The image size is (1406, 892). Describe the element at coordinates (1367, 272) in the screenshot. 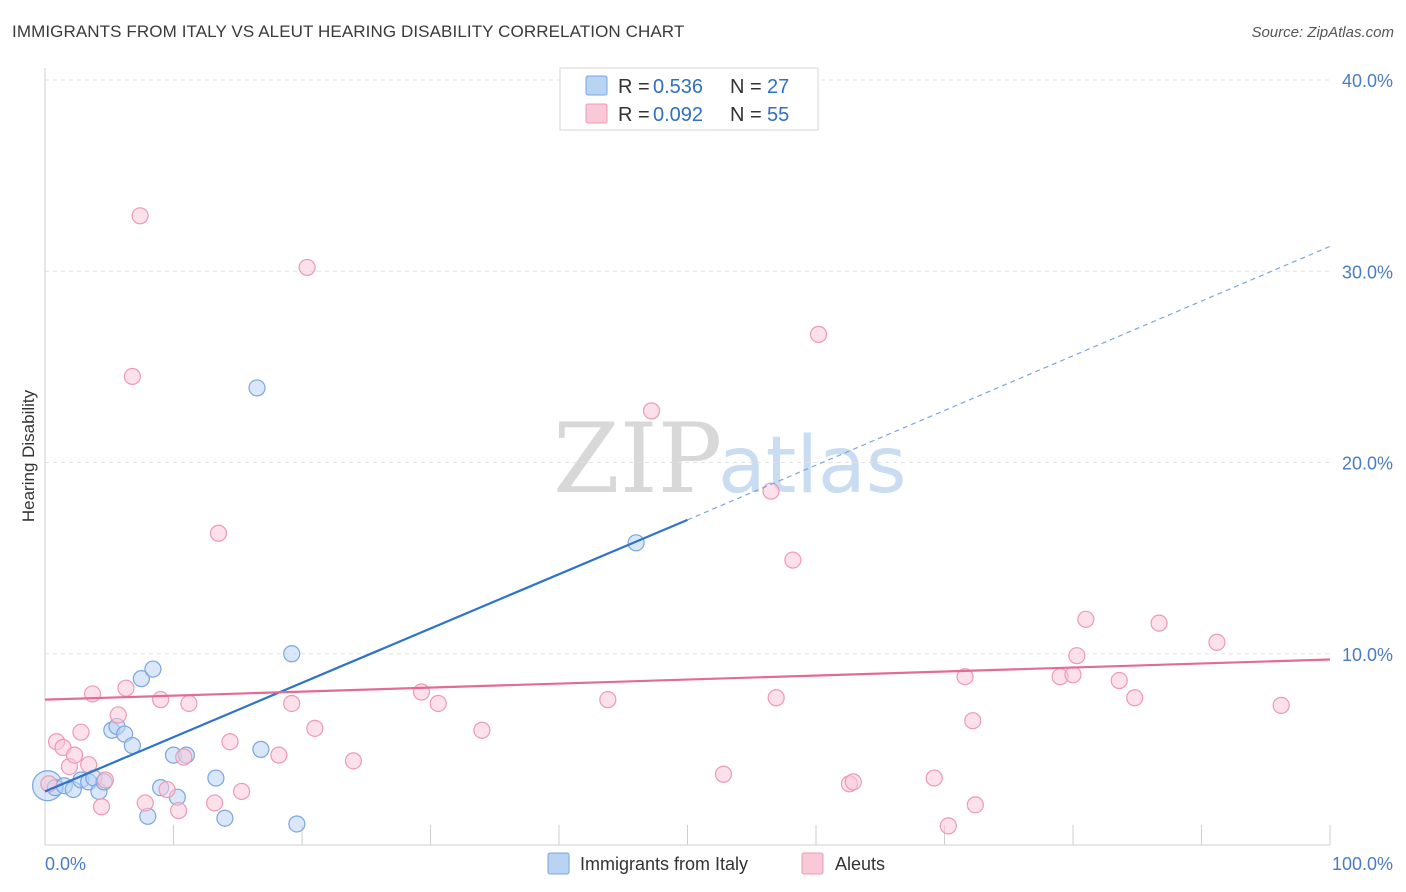

I see `y-tick-label-30: 30.0%` at that location.